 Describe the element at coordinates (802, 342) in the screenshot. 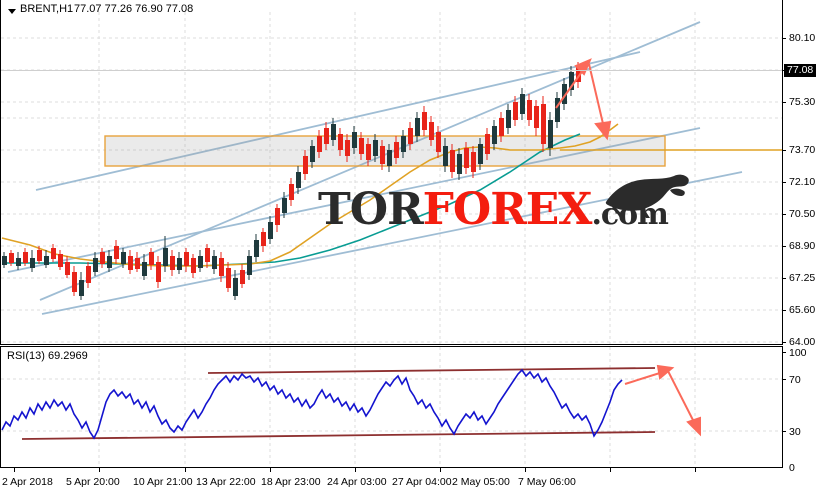

I see `y-label-10: 64.00` at that location.